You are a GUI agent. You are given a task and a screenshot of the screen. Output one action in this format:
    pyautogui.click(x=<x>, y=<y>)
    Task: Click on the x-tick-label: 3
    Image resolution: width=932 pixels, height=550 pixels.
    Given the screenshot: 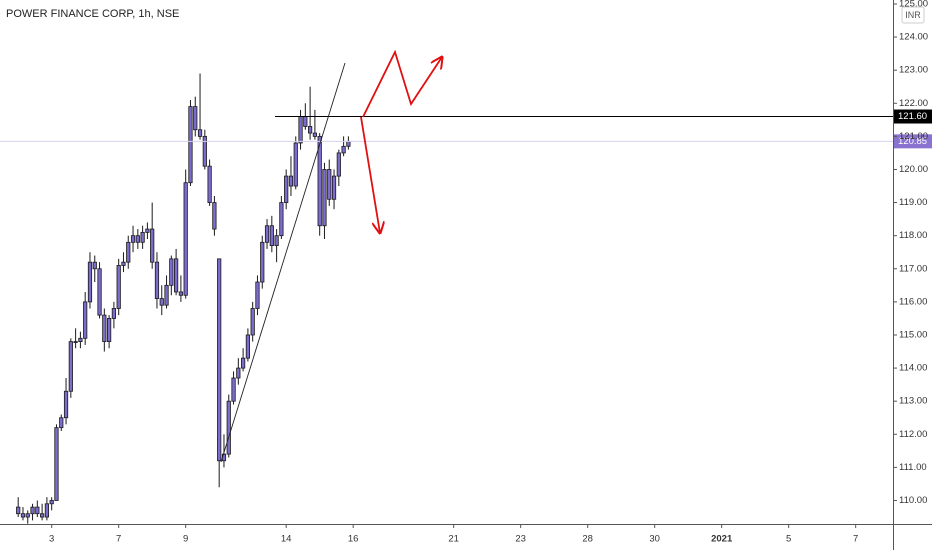 What is the action you would take?
    pyautogui.click(x=51, y=539)
    